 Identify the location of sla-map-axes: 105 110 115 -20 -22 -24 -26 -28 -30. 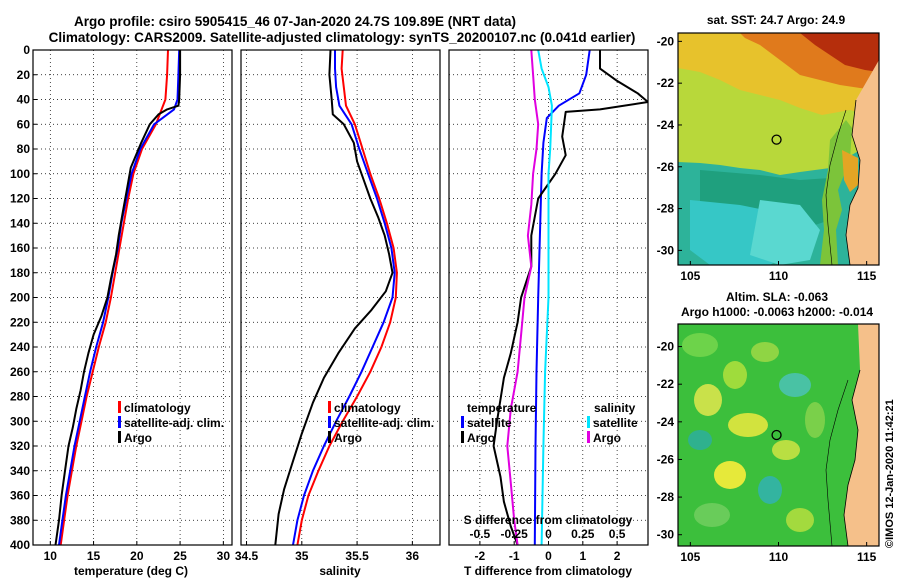
(767, 452).